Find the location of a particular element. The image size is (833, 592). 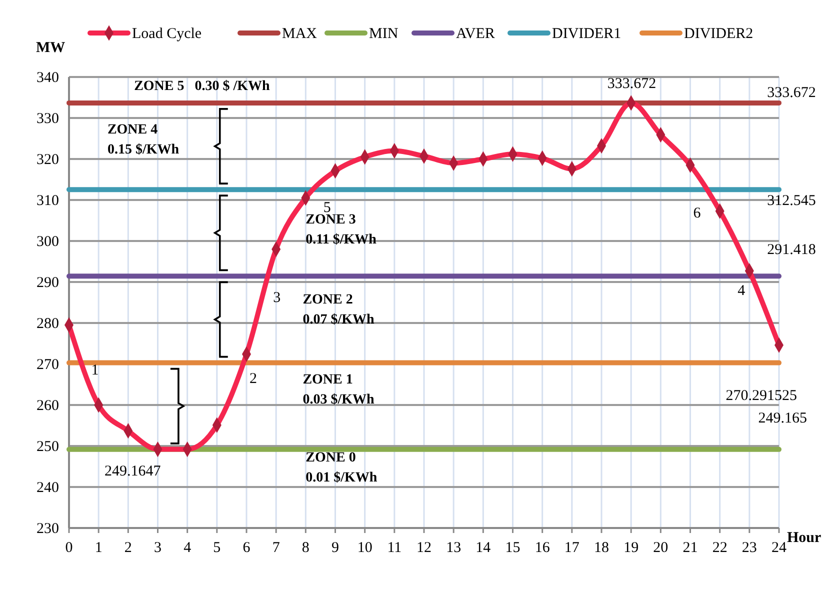

annotation: ZONE 2 0.07 $/KWh is located at coordinates (338, 310).